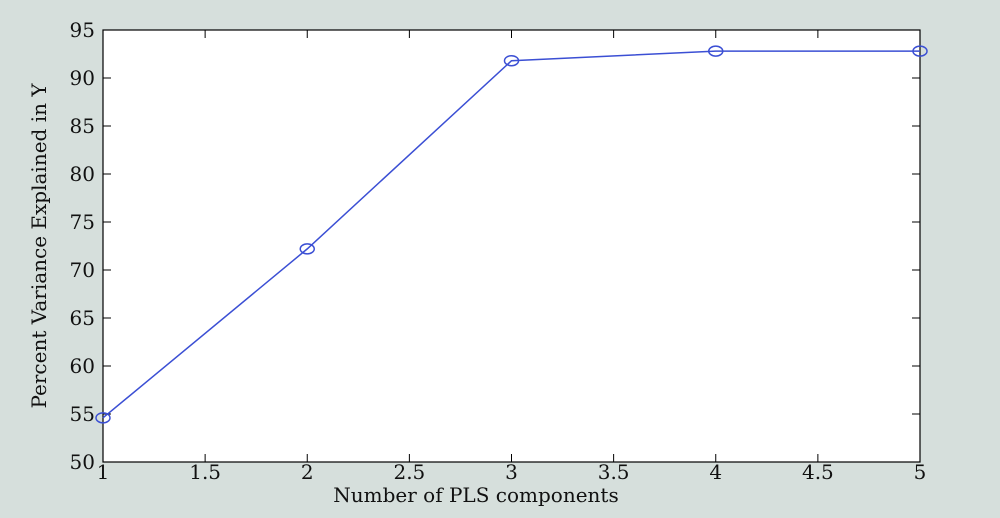 The height and width of the screenshot is (518, 1000). I want to click on y-tick-label: 50, so click(82, 462).